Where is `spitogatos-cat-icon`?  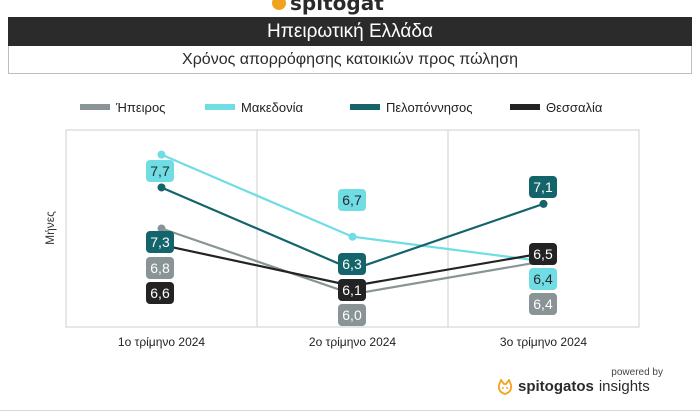
spitogatos-cat-icon is located at coordinates (505, 386).